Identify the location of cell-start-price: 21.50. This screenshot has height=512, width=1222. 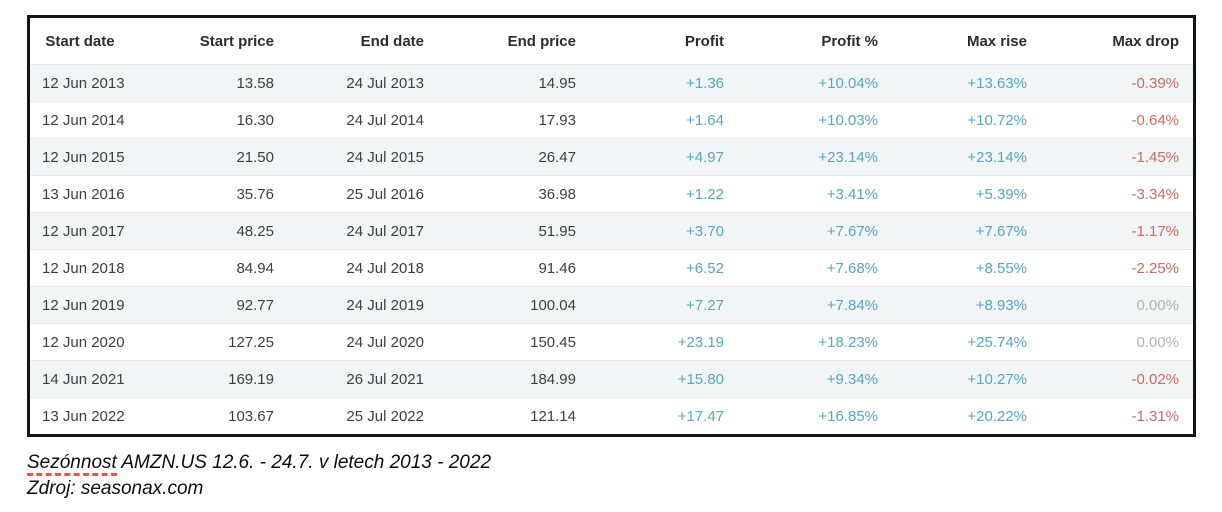
(213, 157).